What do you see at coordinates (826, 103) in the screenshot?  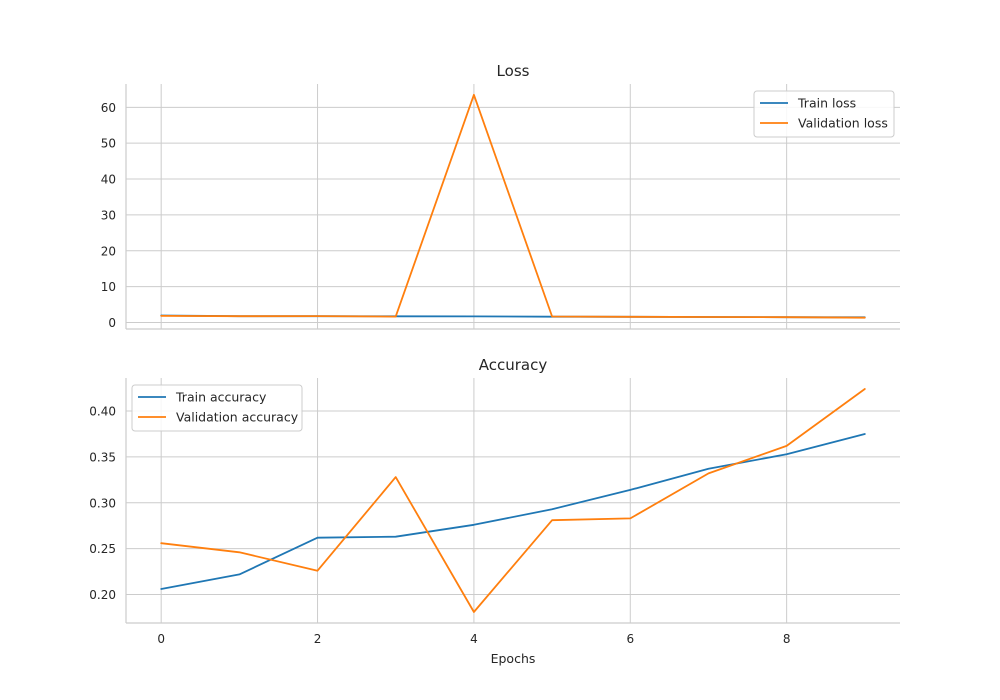 I see `loss-legend-label: Train loss` at bounding box center [826, 103].